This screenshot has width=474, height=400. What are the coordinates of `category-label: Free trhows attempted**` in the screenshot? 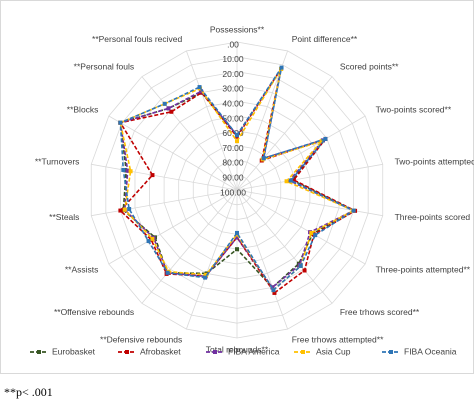 It's located at (338, 340).